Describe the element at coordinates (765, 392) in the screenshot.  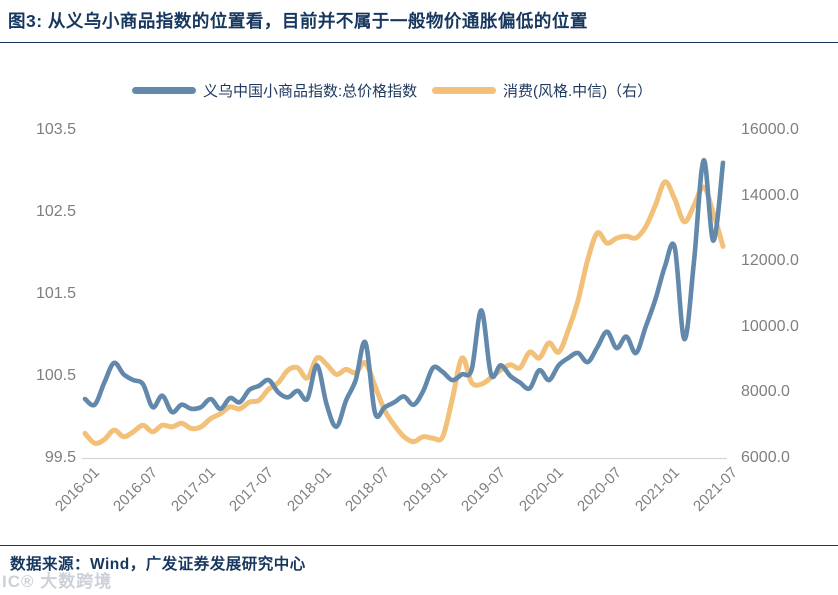
I see `right-axis-tick-label: 8000.0` at that location.